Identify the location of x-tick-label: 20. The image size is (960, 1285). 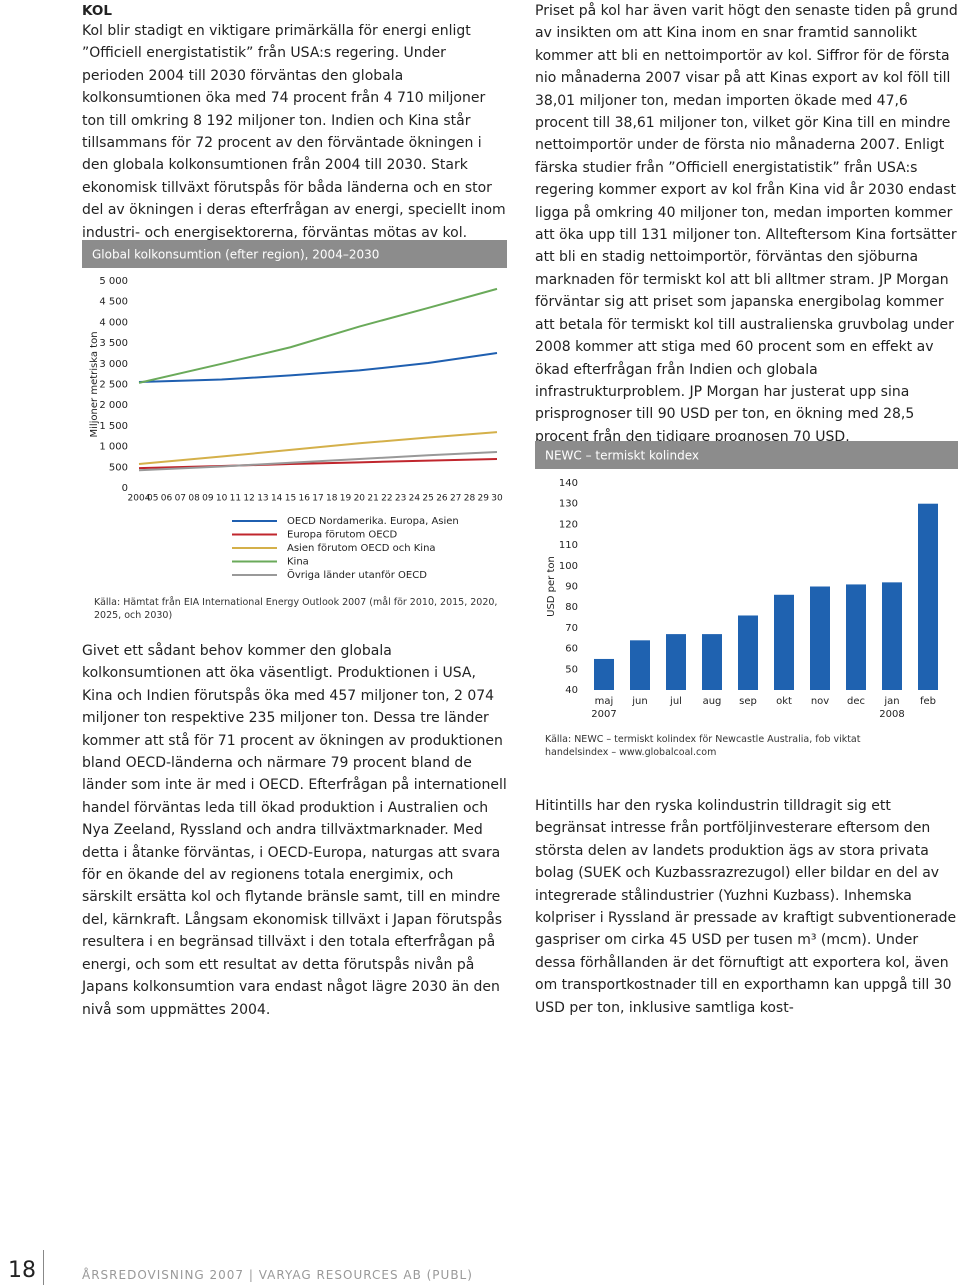
(360, 499).